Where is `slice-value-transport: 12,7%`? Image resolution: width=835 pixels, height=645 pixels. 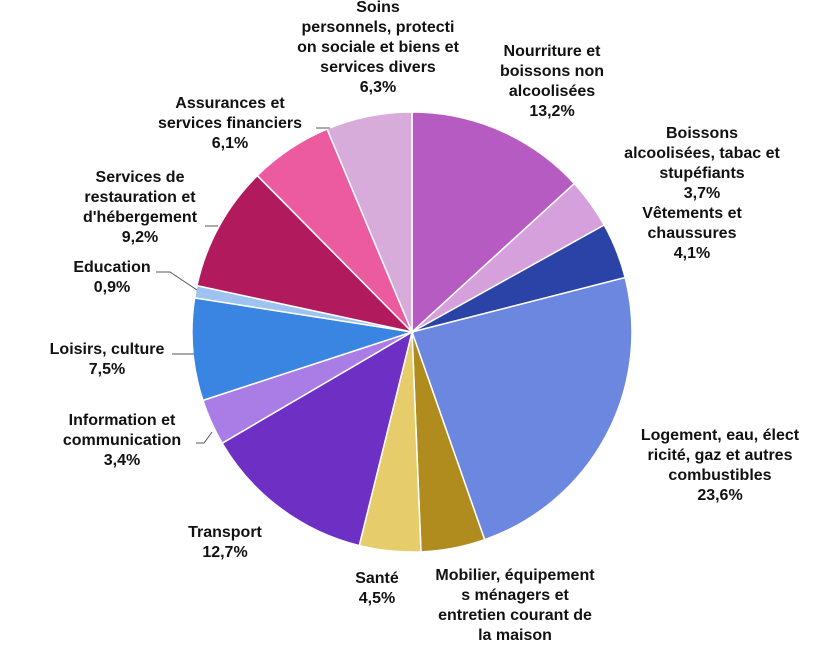
slice-value-transport: 12,7% is located at coordinates (224, 552).